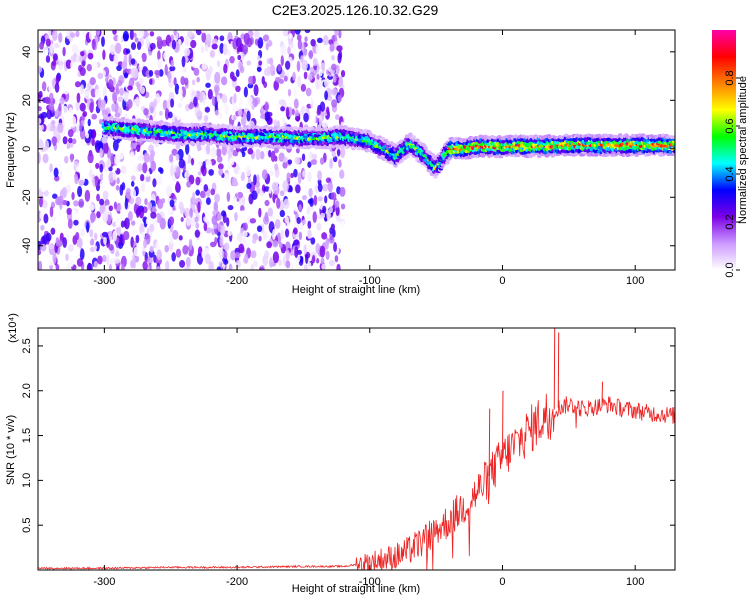 This screenshot has width=750, height=600. I want to click on spectrogram-y-label: Frequency (Hz), so click(11, 150).